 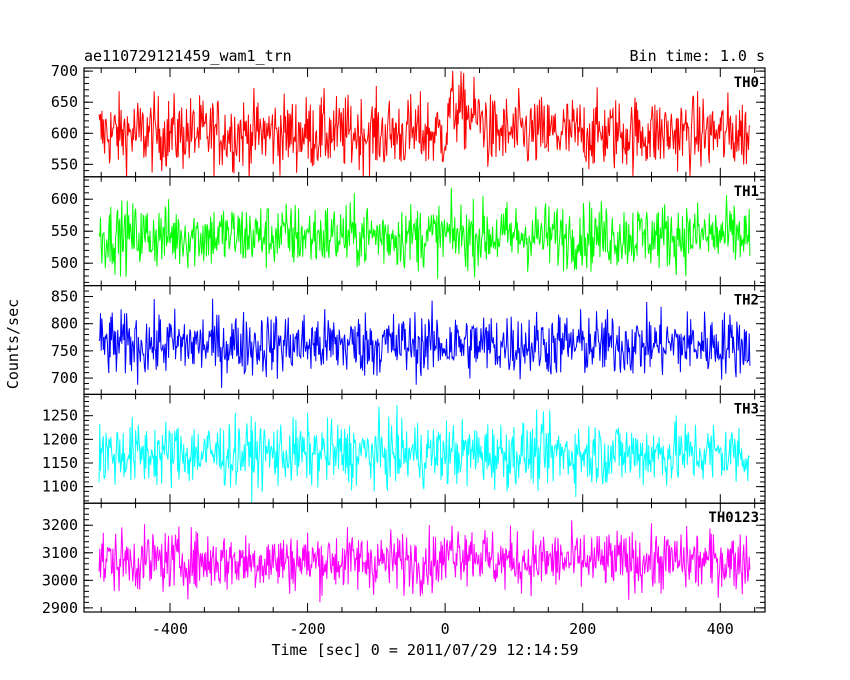 What do you see at coordinates (60, 416) in the screenshot?
I see `y-tick-label: 1250` at bounding box center [60, 416].